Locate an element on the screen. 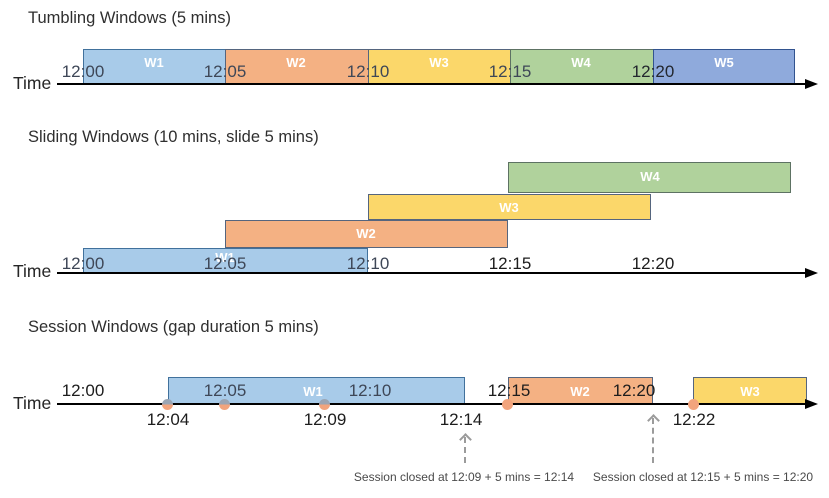  tumbling-time-axis is located at coordinates (431, 84).